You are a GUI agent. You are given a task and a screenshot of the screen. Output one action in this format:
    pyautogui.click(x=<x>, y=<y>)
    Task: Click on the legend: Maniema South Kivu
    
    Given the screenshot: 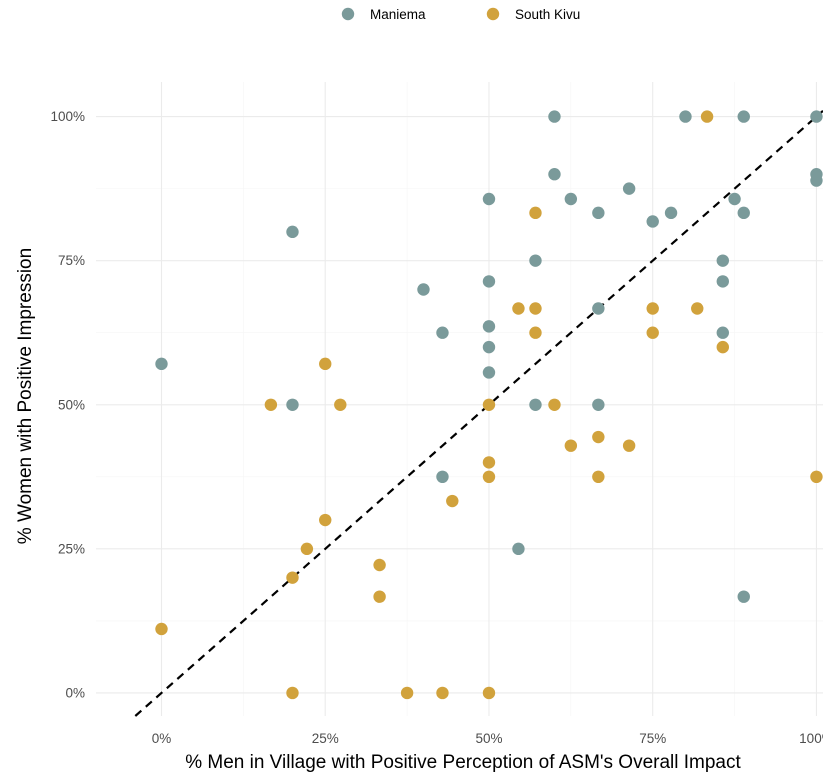 What is the action you would take?
    pyautogui.click(x=460, y=14)
    